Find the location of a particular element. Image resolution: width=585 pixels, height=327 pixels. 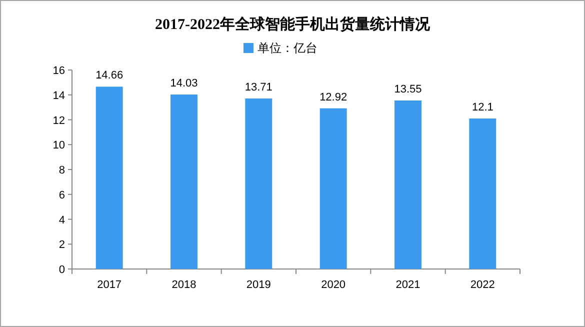

x-tick-label: 2018 is located at coordinates (184, 285).